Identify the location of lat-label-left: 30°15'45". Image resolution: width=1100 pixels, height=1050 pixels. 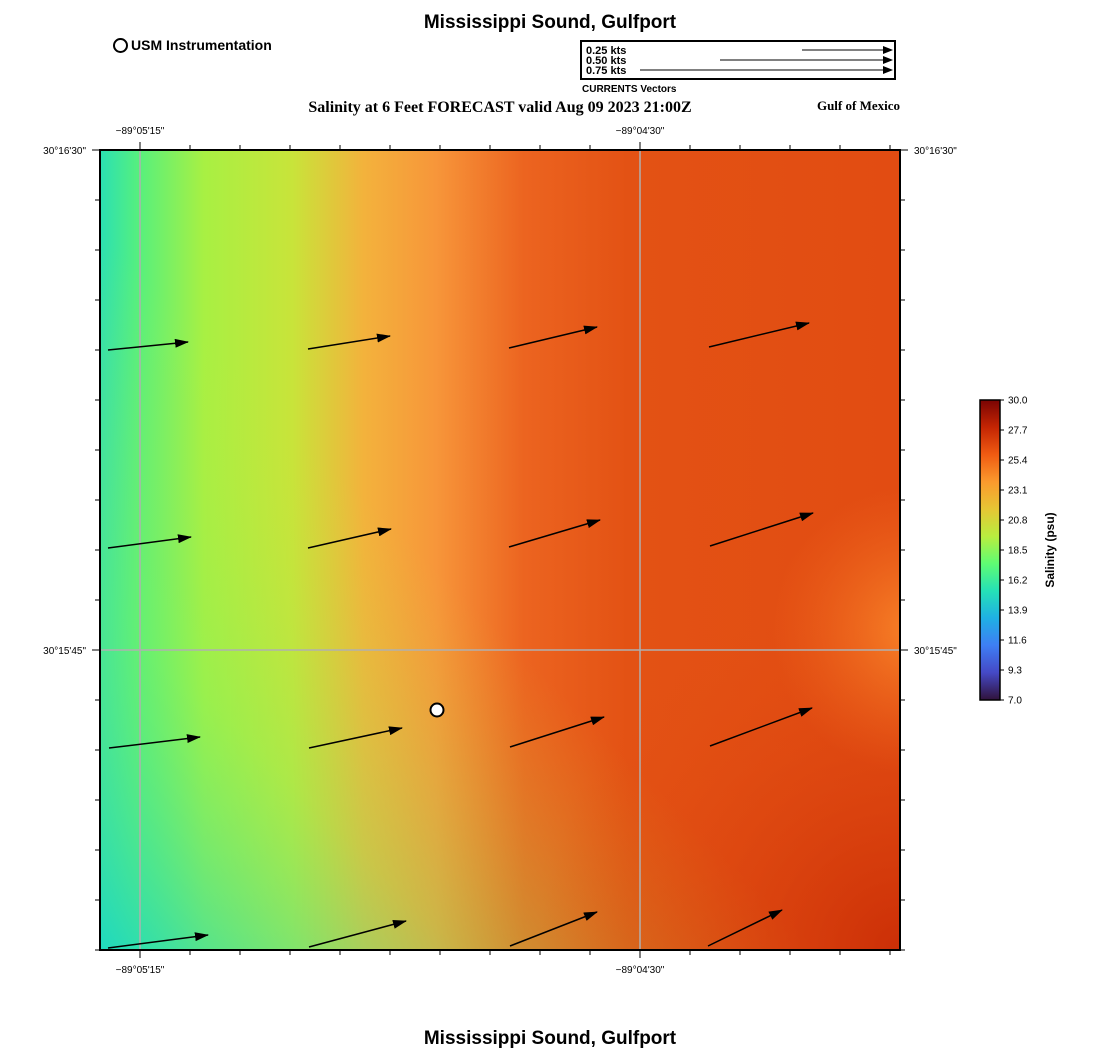
(64, 651).